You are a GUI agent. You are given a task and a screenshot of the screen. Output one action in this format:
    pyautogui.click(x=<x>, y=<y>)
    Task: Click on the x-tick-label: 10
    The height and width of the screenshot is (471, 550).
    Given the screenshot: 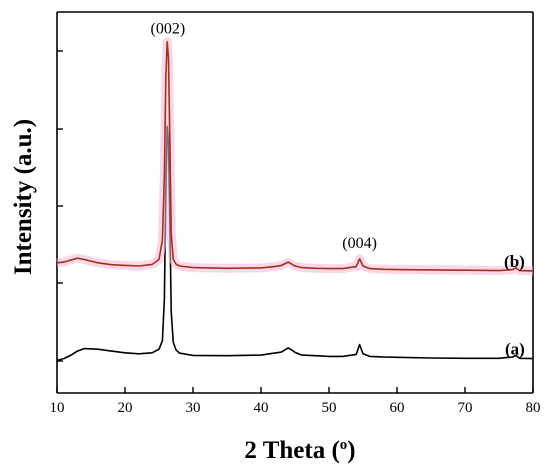 What is the action you would take?
    pyautogui.click(x=57, y=408)
    